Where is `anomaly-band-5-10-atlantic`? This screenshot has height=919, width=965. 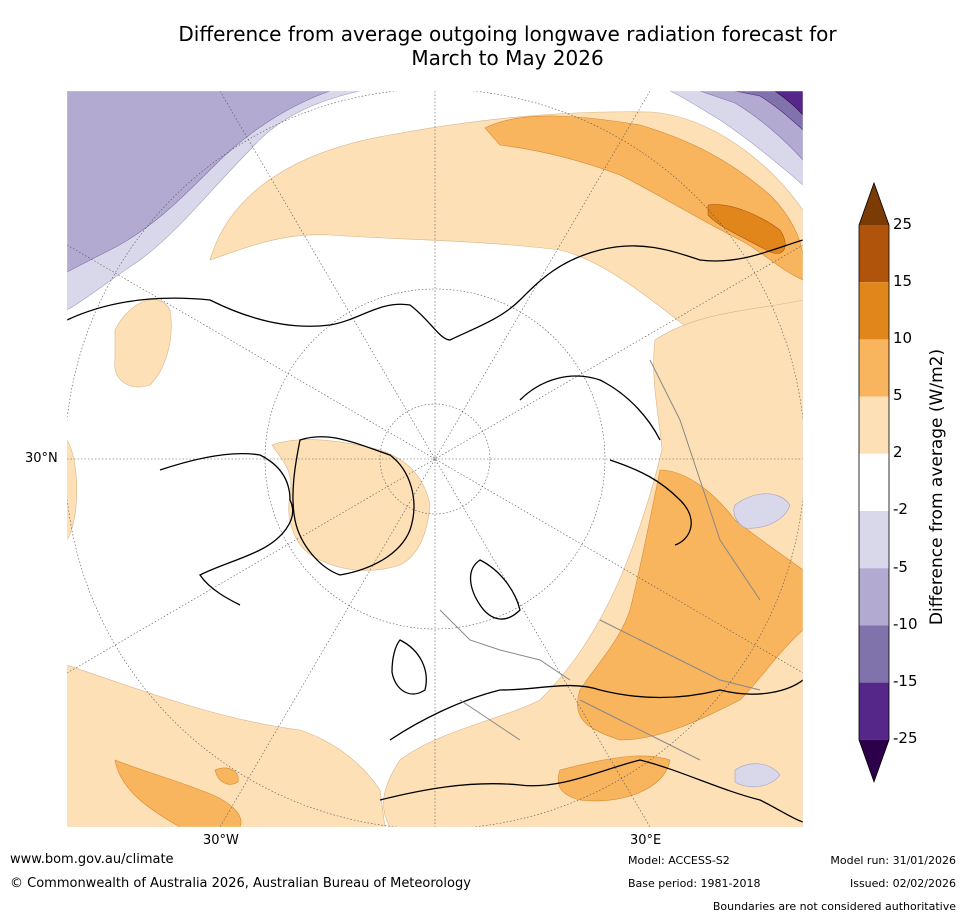
anomaly-band-5-10-atlantic is located at coordinates (178, 793).